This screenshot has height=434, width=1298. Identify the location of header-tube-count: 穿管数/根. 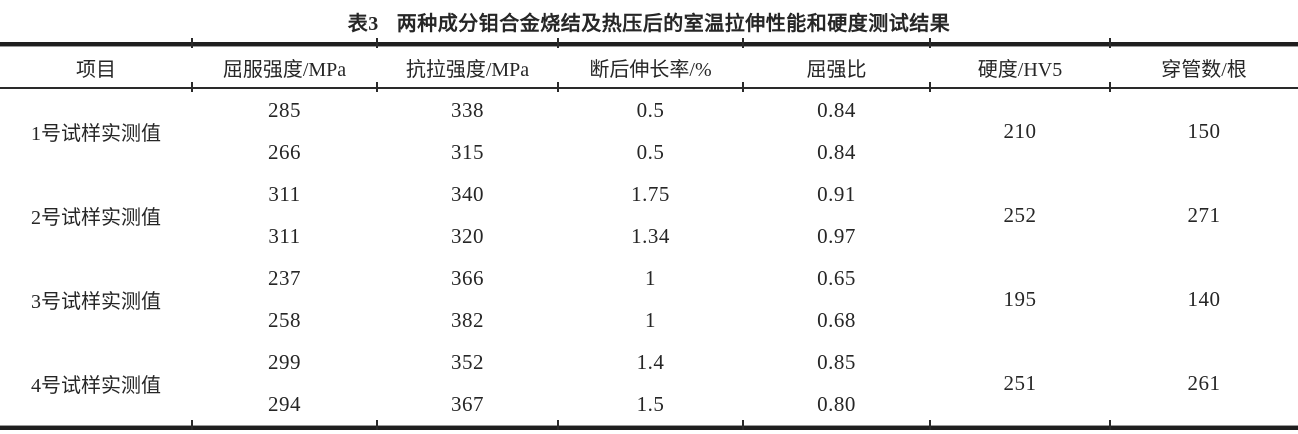
(1204, 69).